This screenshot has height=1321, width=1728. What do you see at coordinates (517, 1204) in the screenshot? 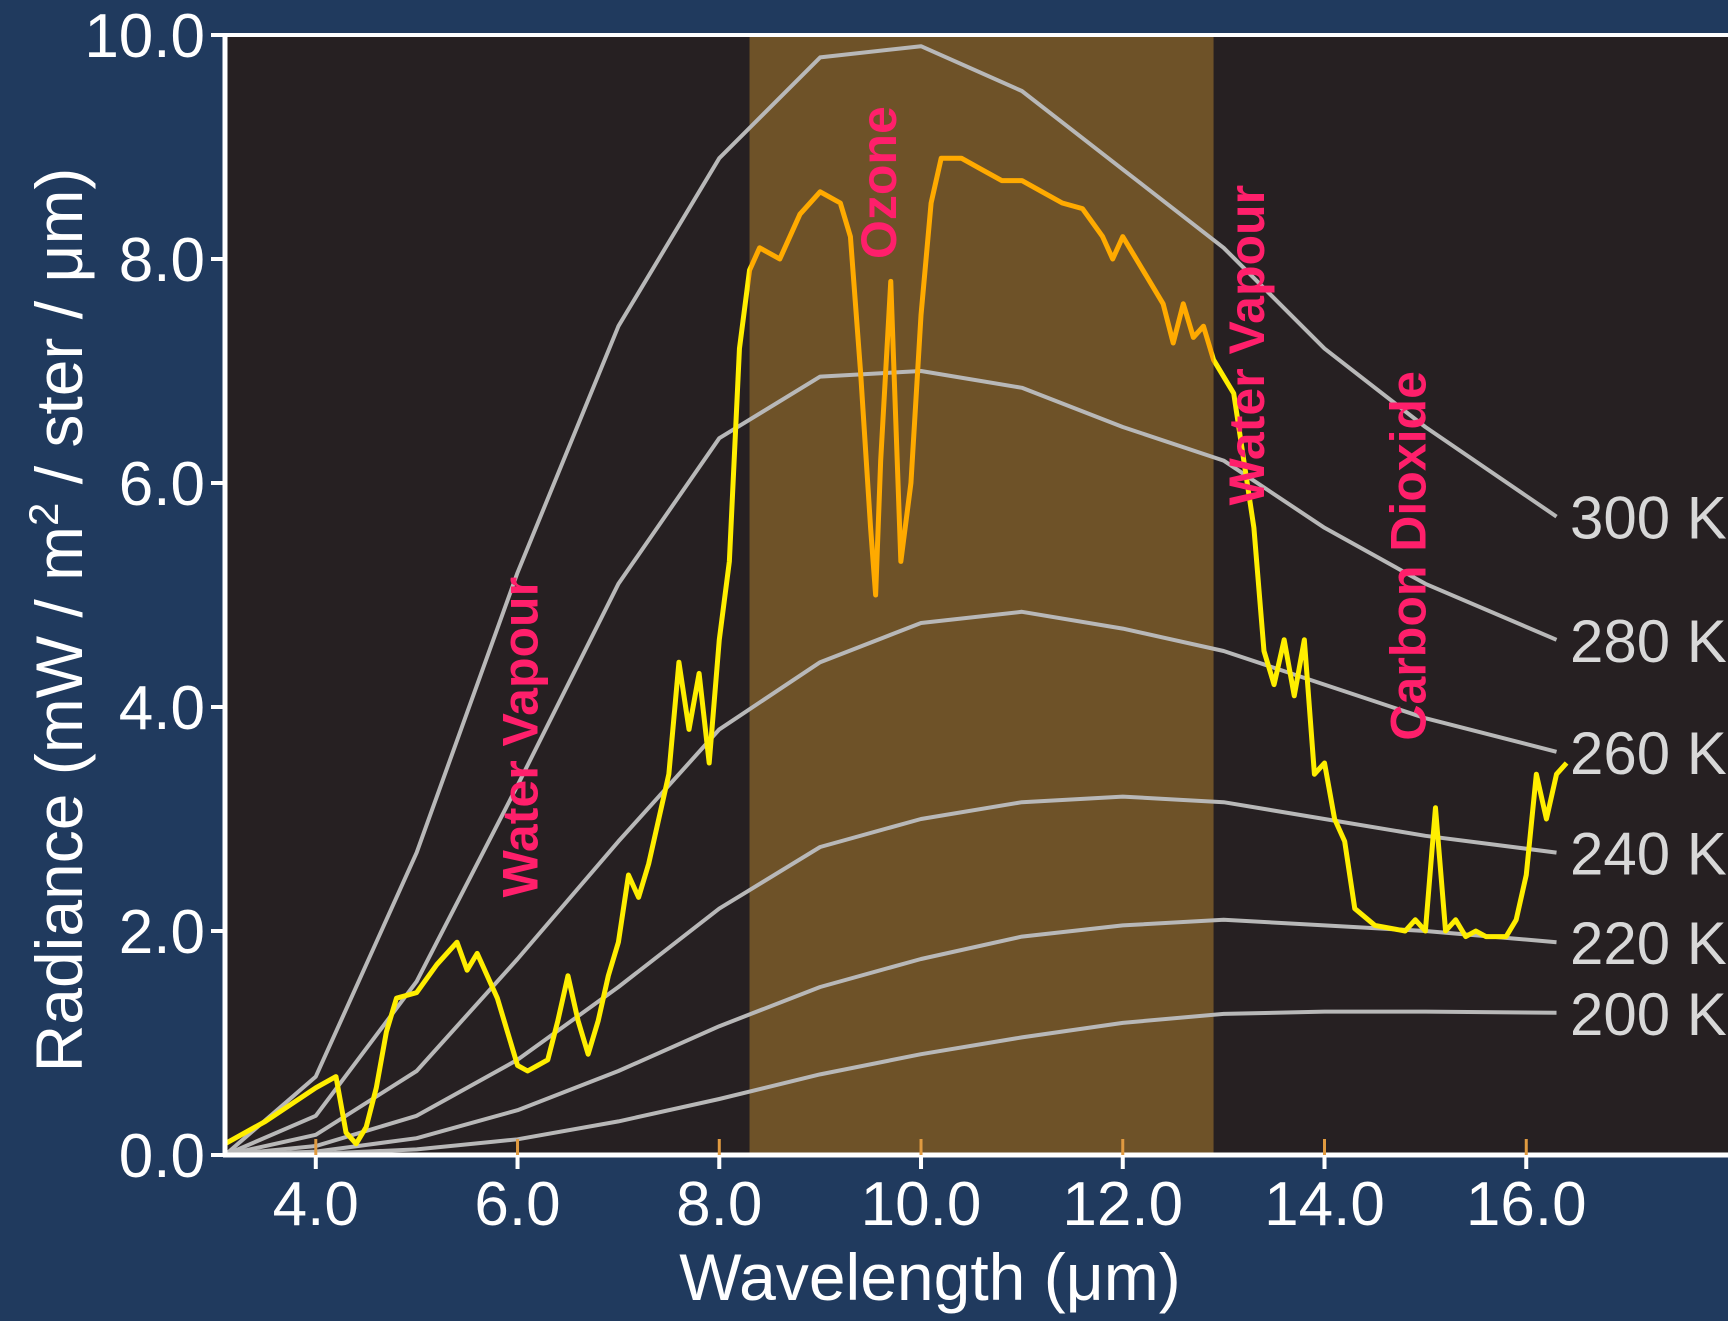
I see `x-tick-label: 6.0` at bounding box center [517, 1204].